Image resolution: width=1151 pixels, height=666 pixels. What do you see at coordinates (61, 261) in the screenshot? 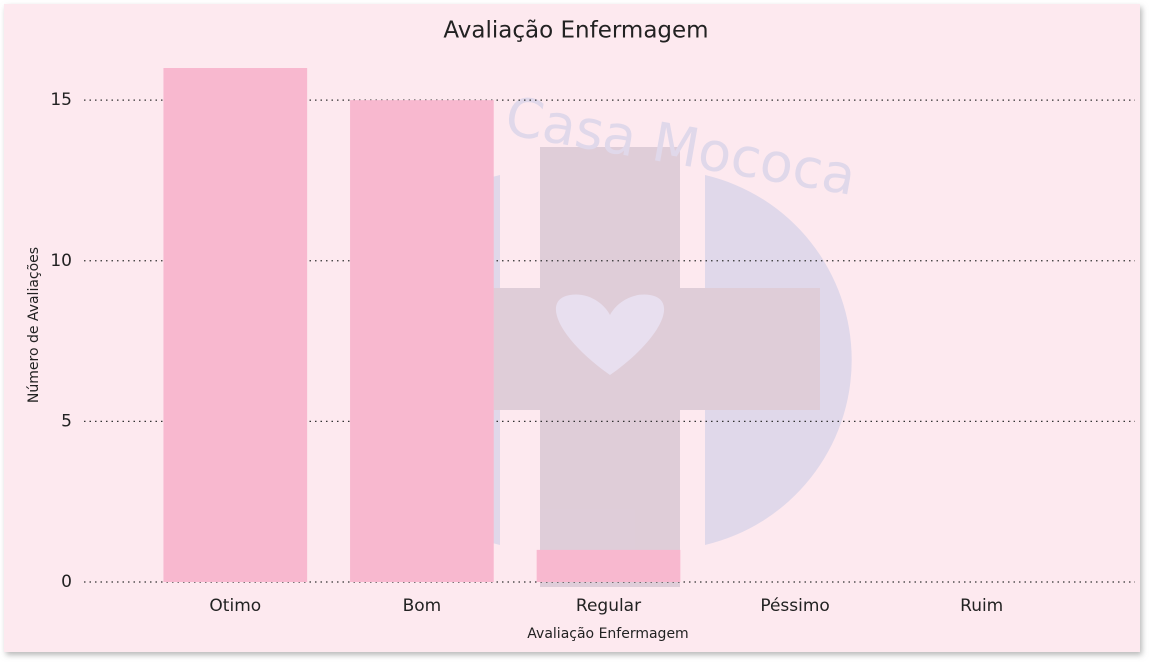
I see `y-tick-label: 10` at bounding box center [61, 261].